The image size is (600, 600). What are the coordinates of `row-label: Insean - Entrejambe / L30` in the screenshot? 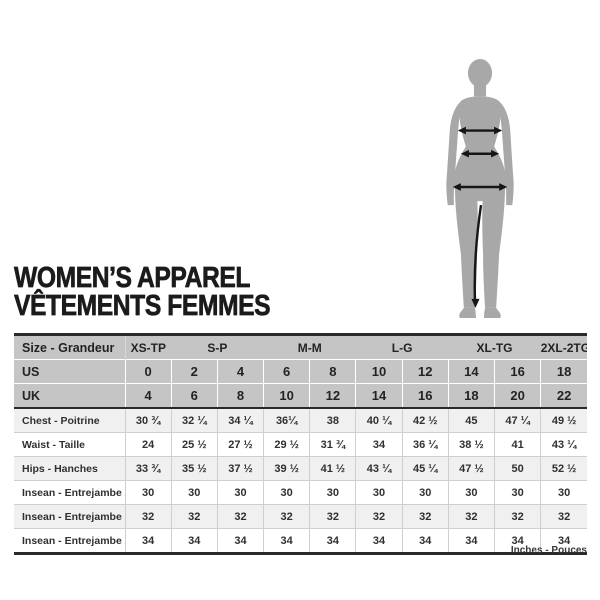 It's located at (70, 492).